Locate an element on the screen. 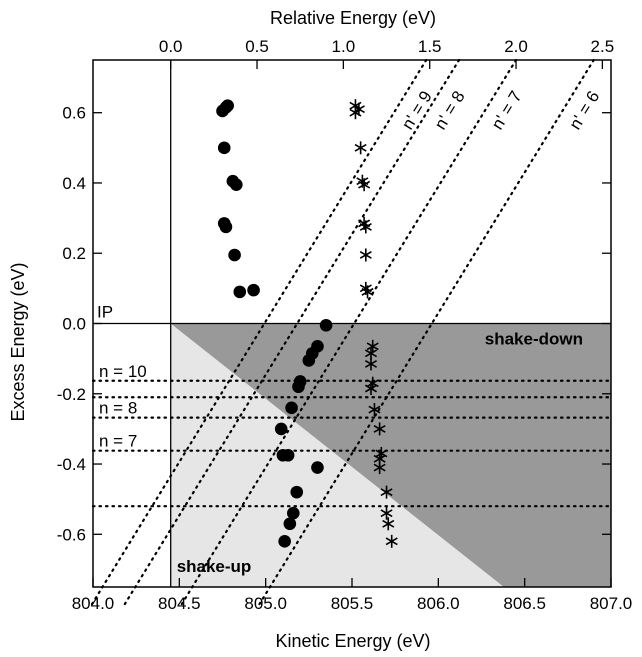 The width and height of the screenshot is (642, 657). y-tick-label-3: 0.0 is located at coordinates (74, 324).